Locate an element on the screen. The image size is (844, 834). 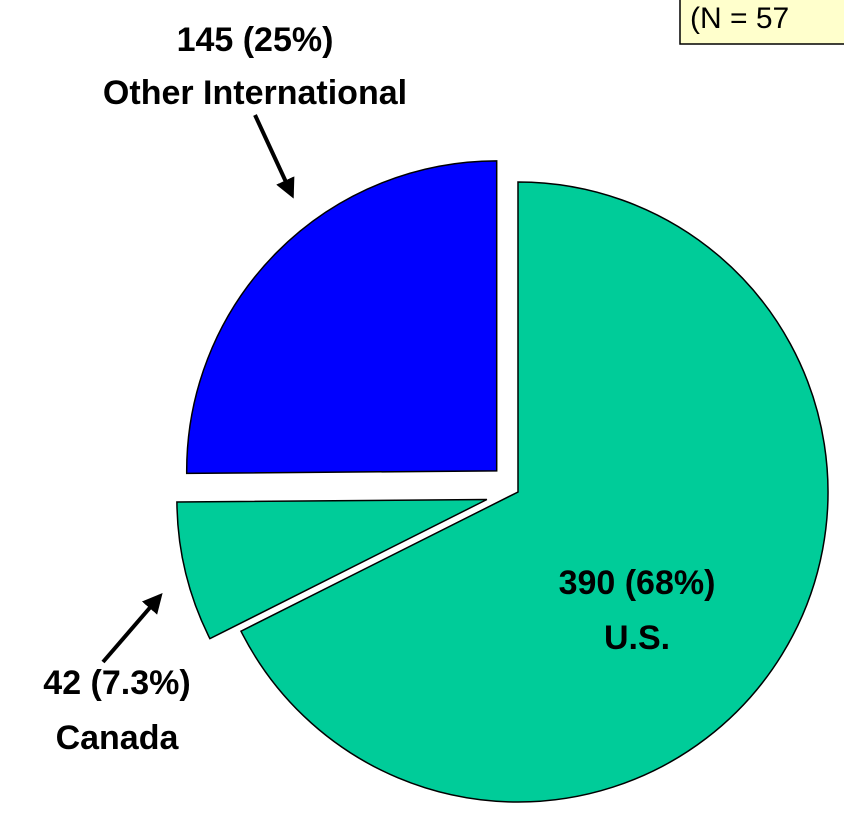
slice-value-label: 145 (25%) is located at coordinates (255, 40).